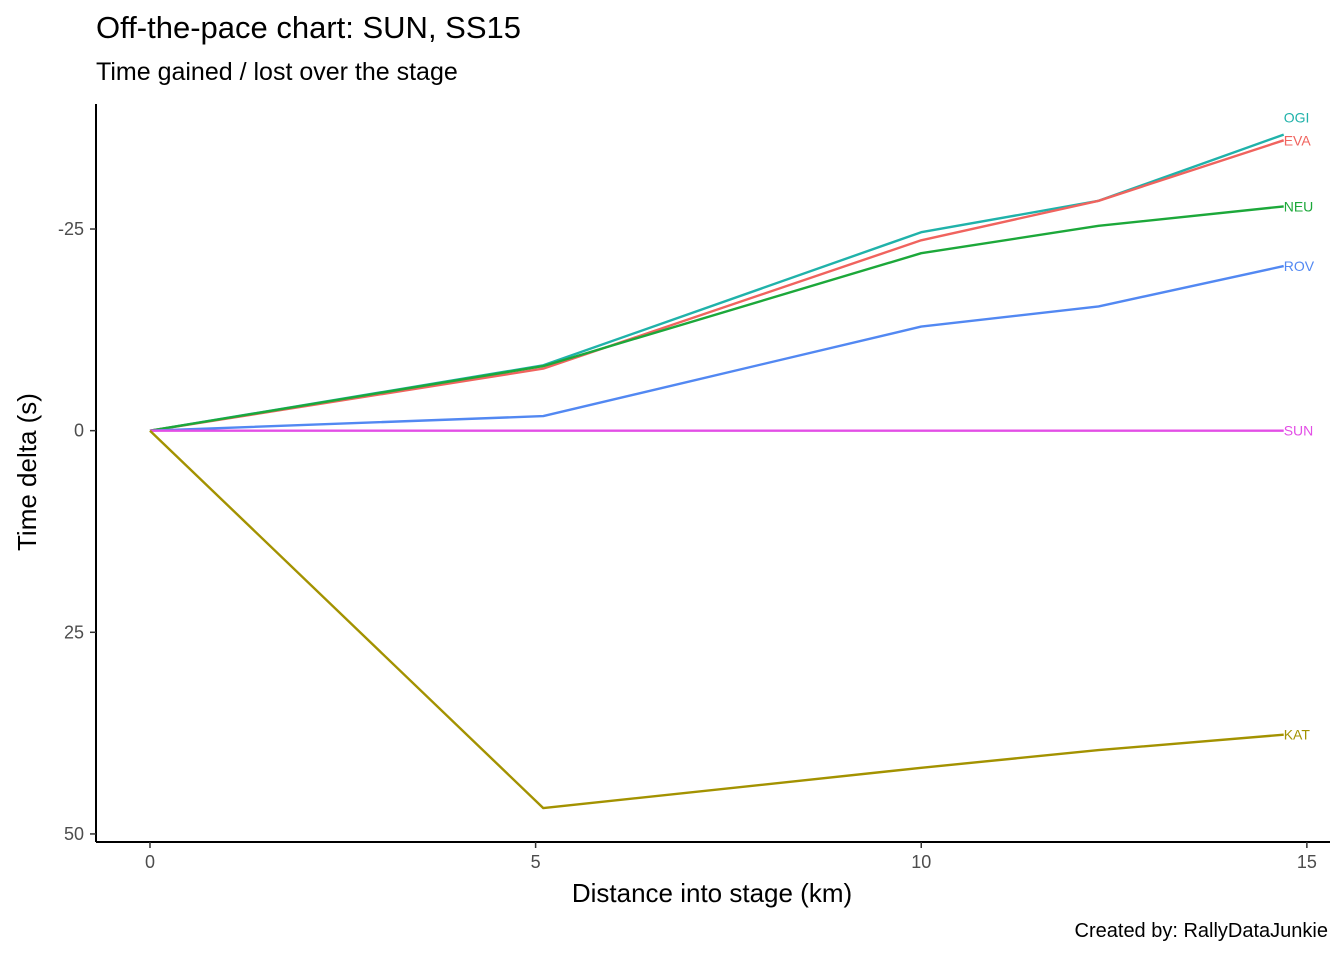 The image size is (1344, 960). I want to click on series-label-sun: SUN, so click(1299, 431).